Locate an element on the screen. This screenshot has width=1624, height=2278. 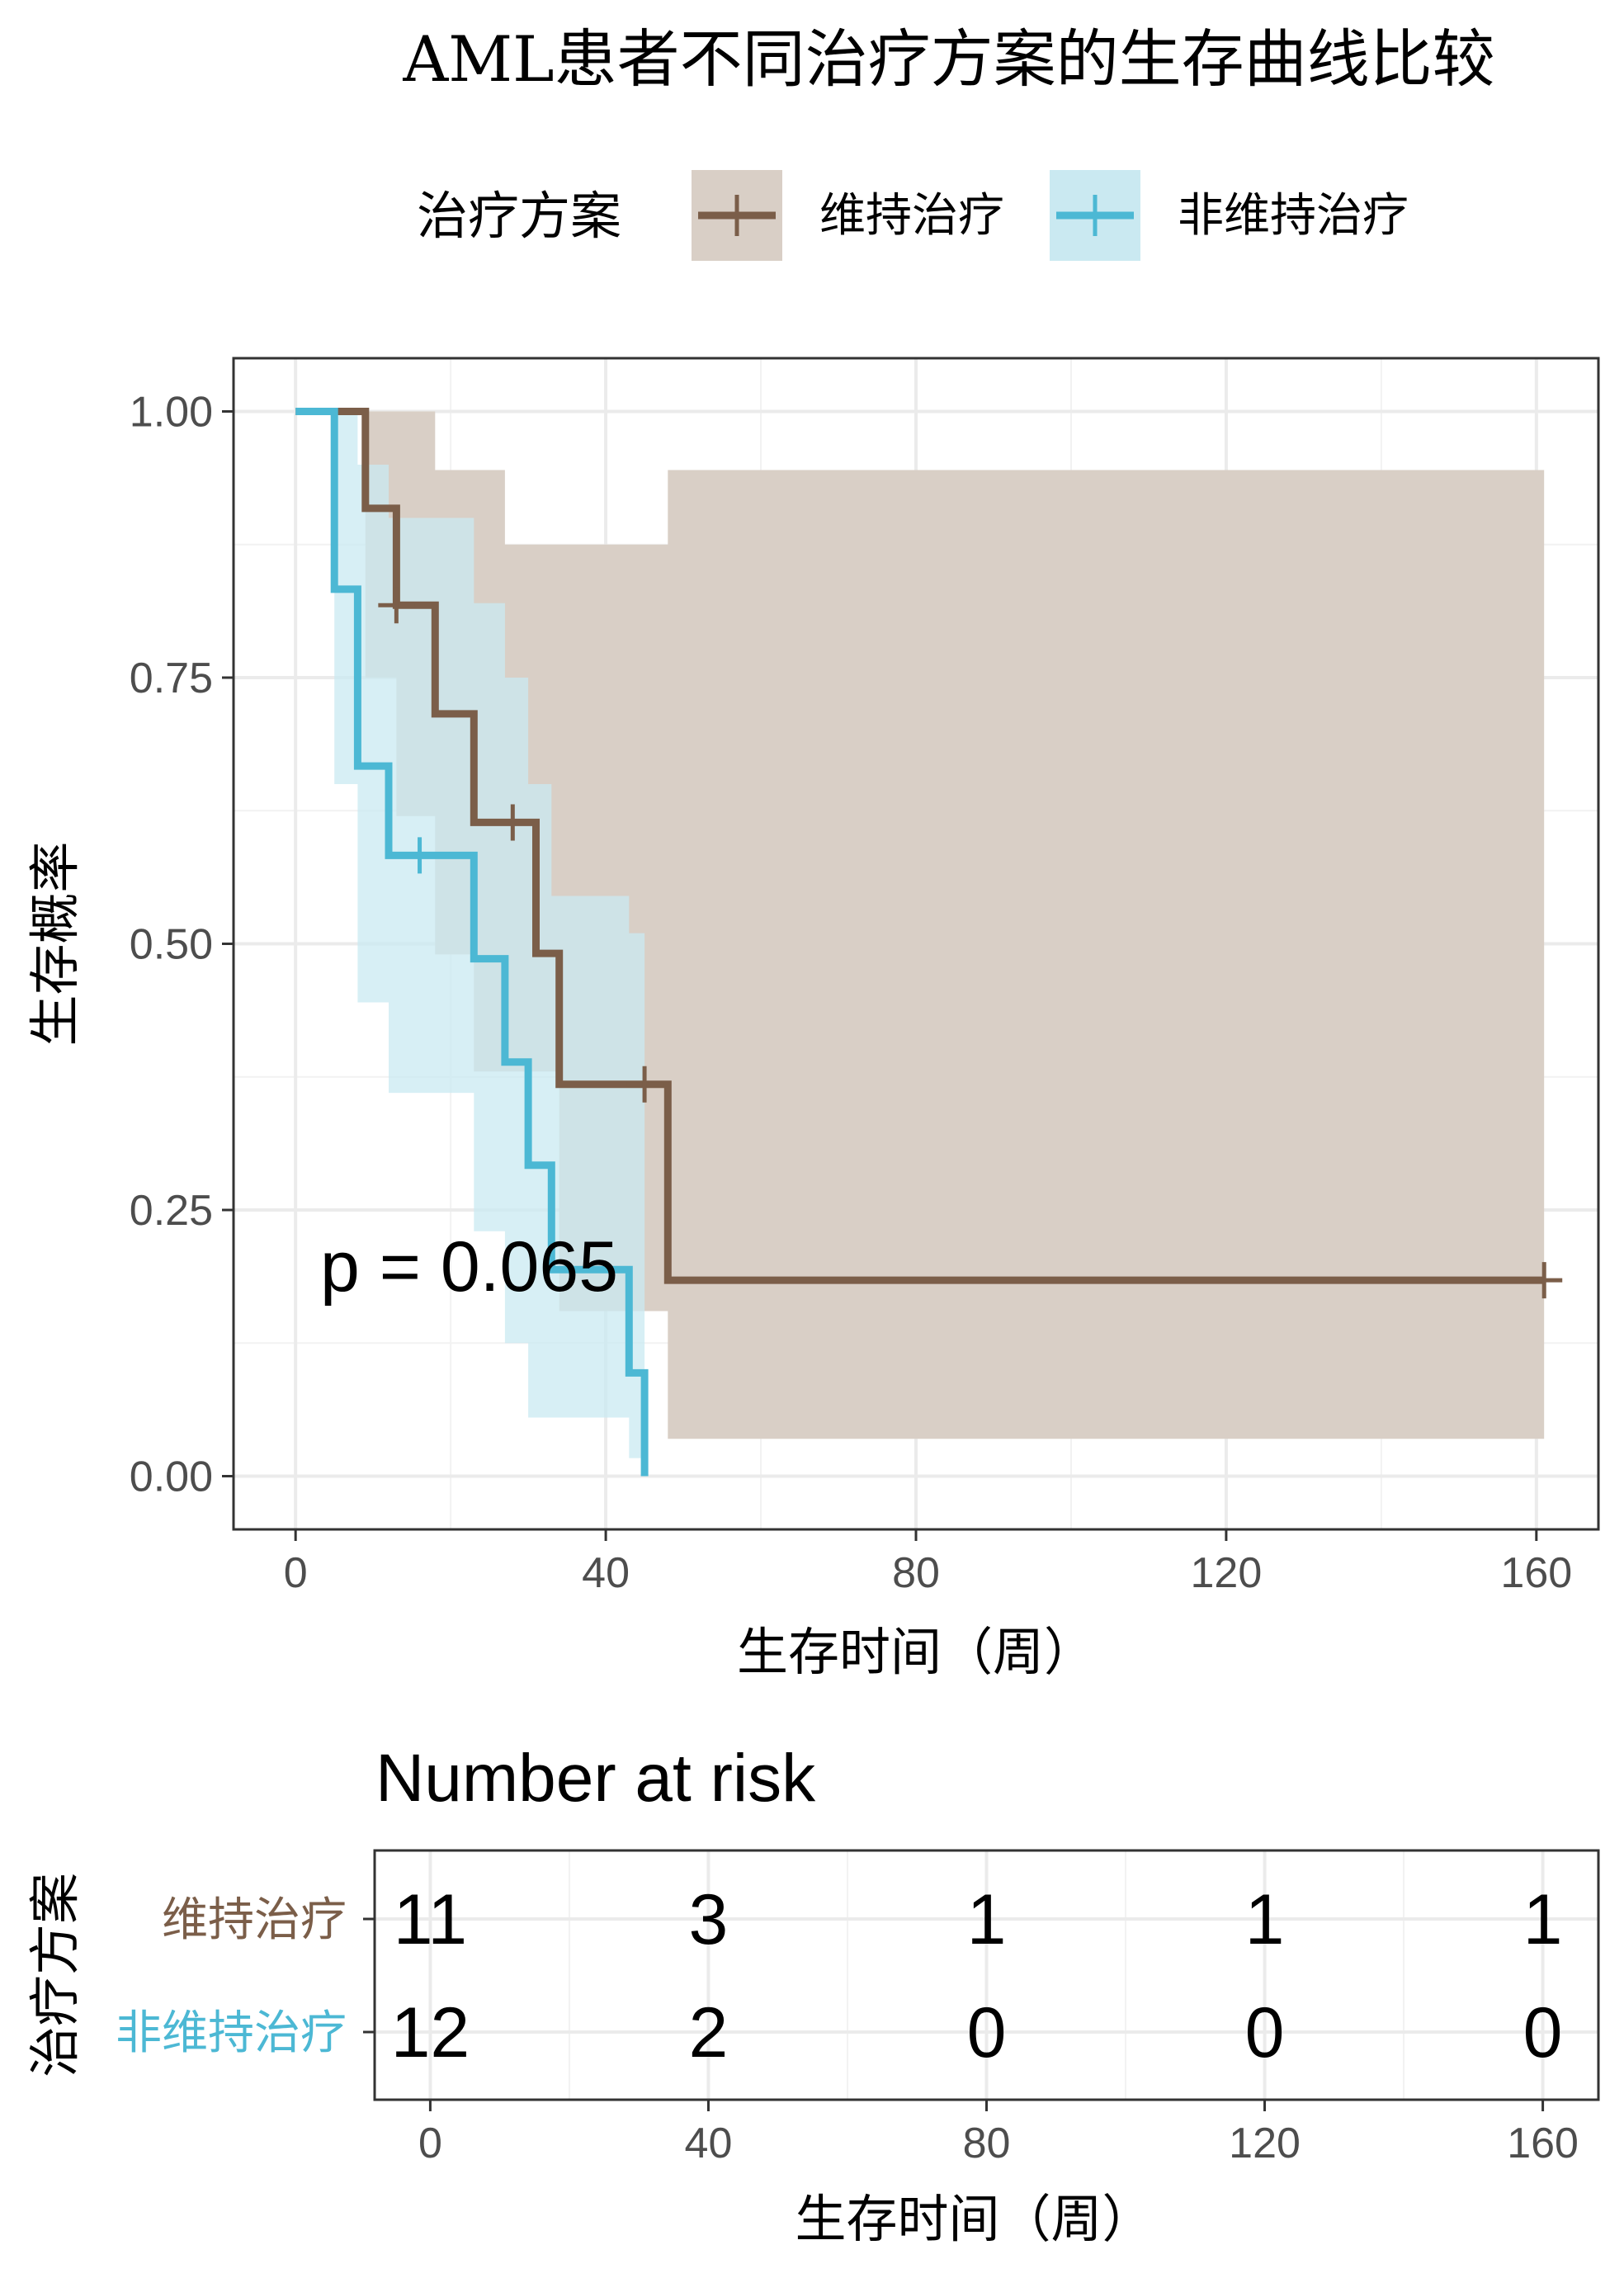
y-axis-label: 生存概率 is located at coordinates (55, 943).